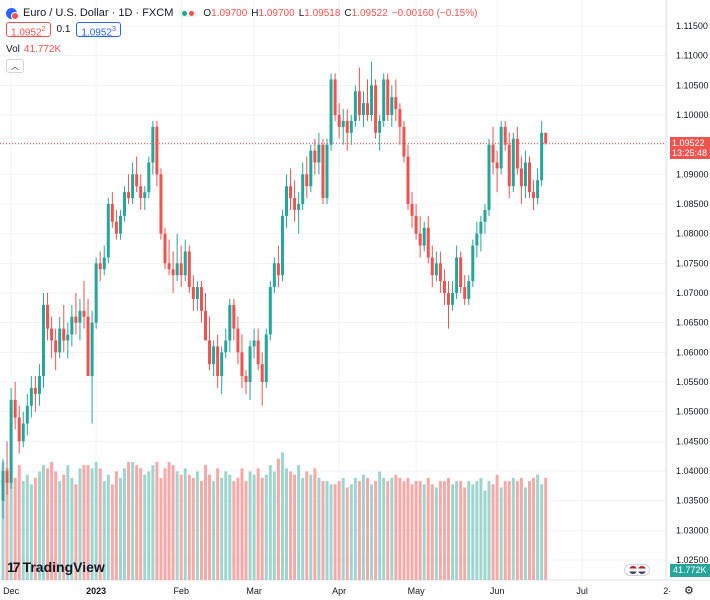  Describe the element at coordinates (366, 13) in the screenshot. I see `ohlc-close: C1.09522` at that location.